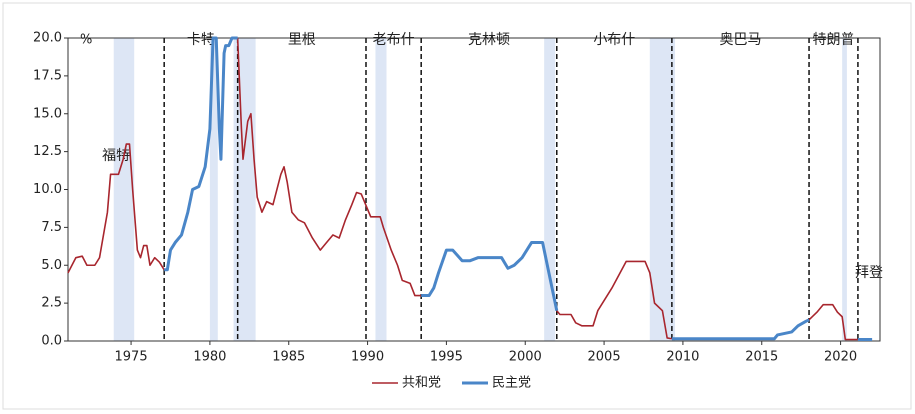 The width and height of the screenshot is (915, 414). I want to click on president-label: 卡特, so click(201, 40).